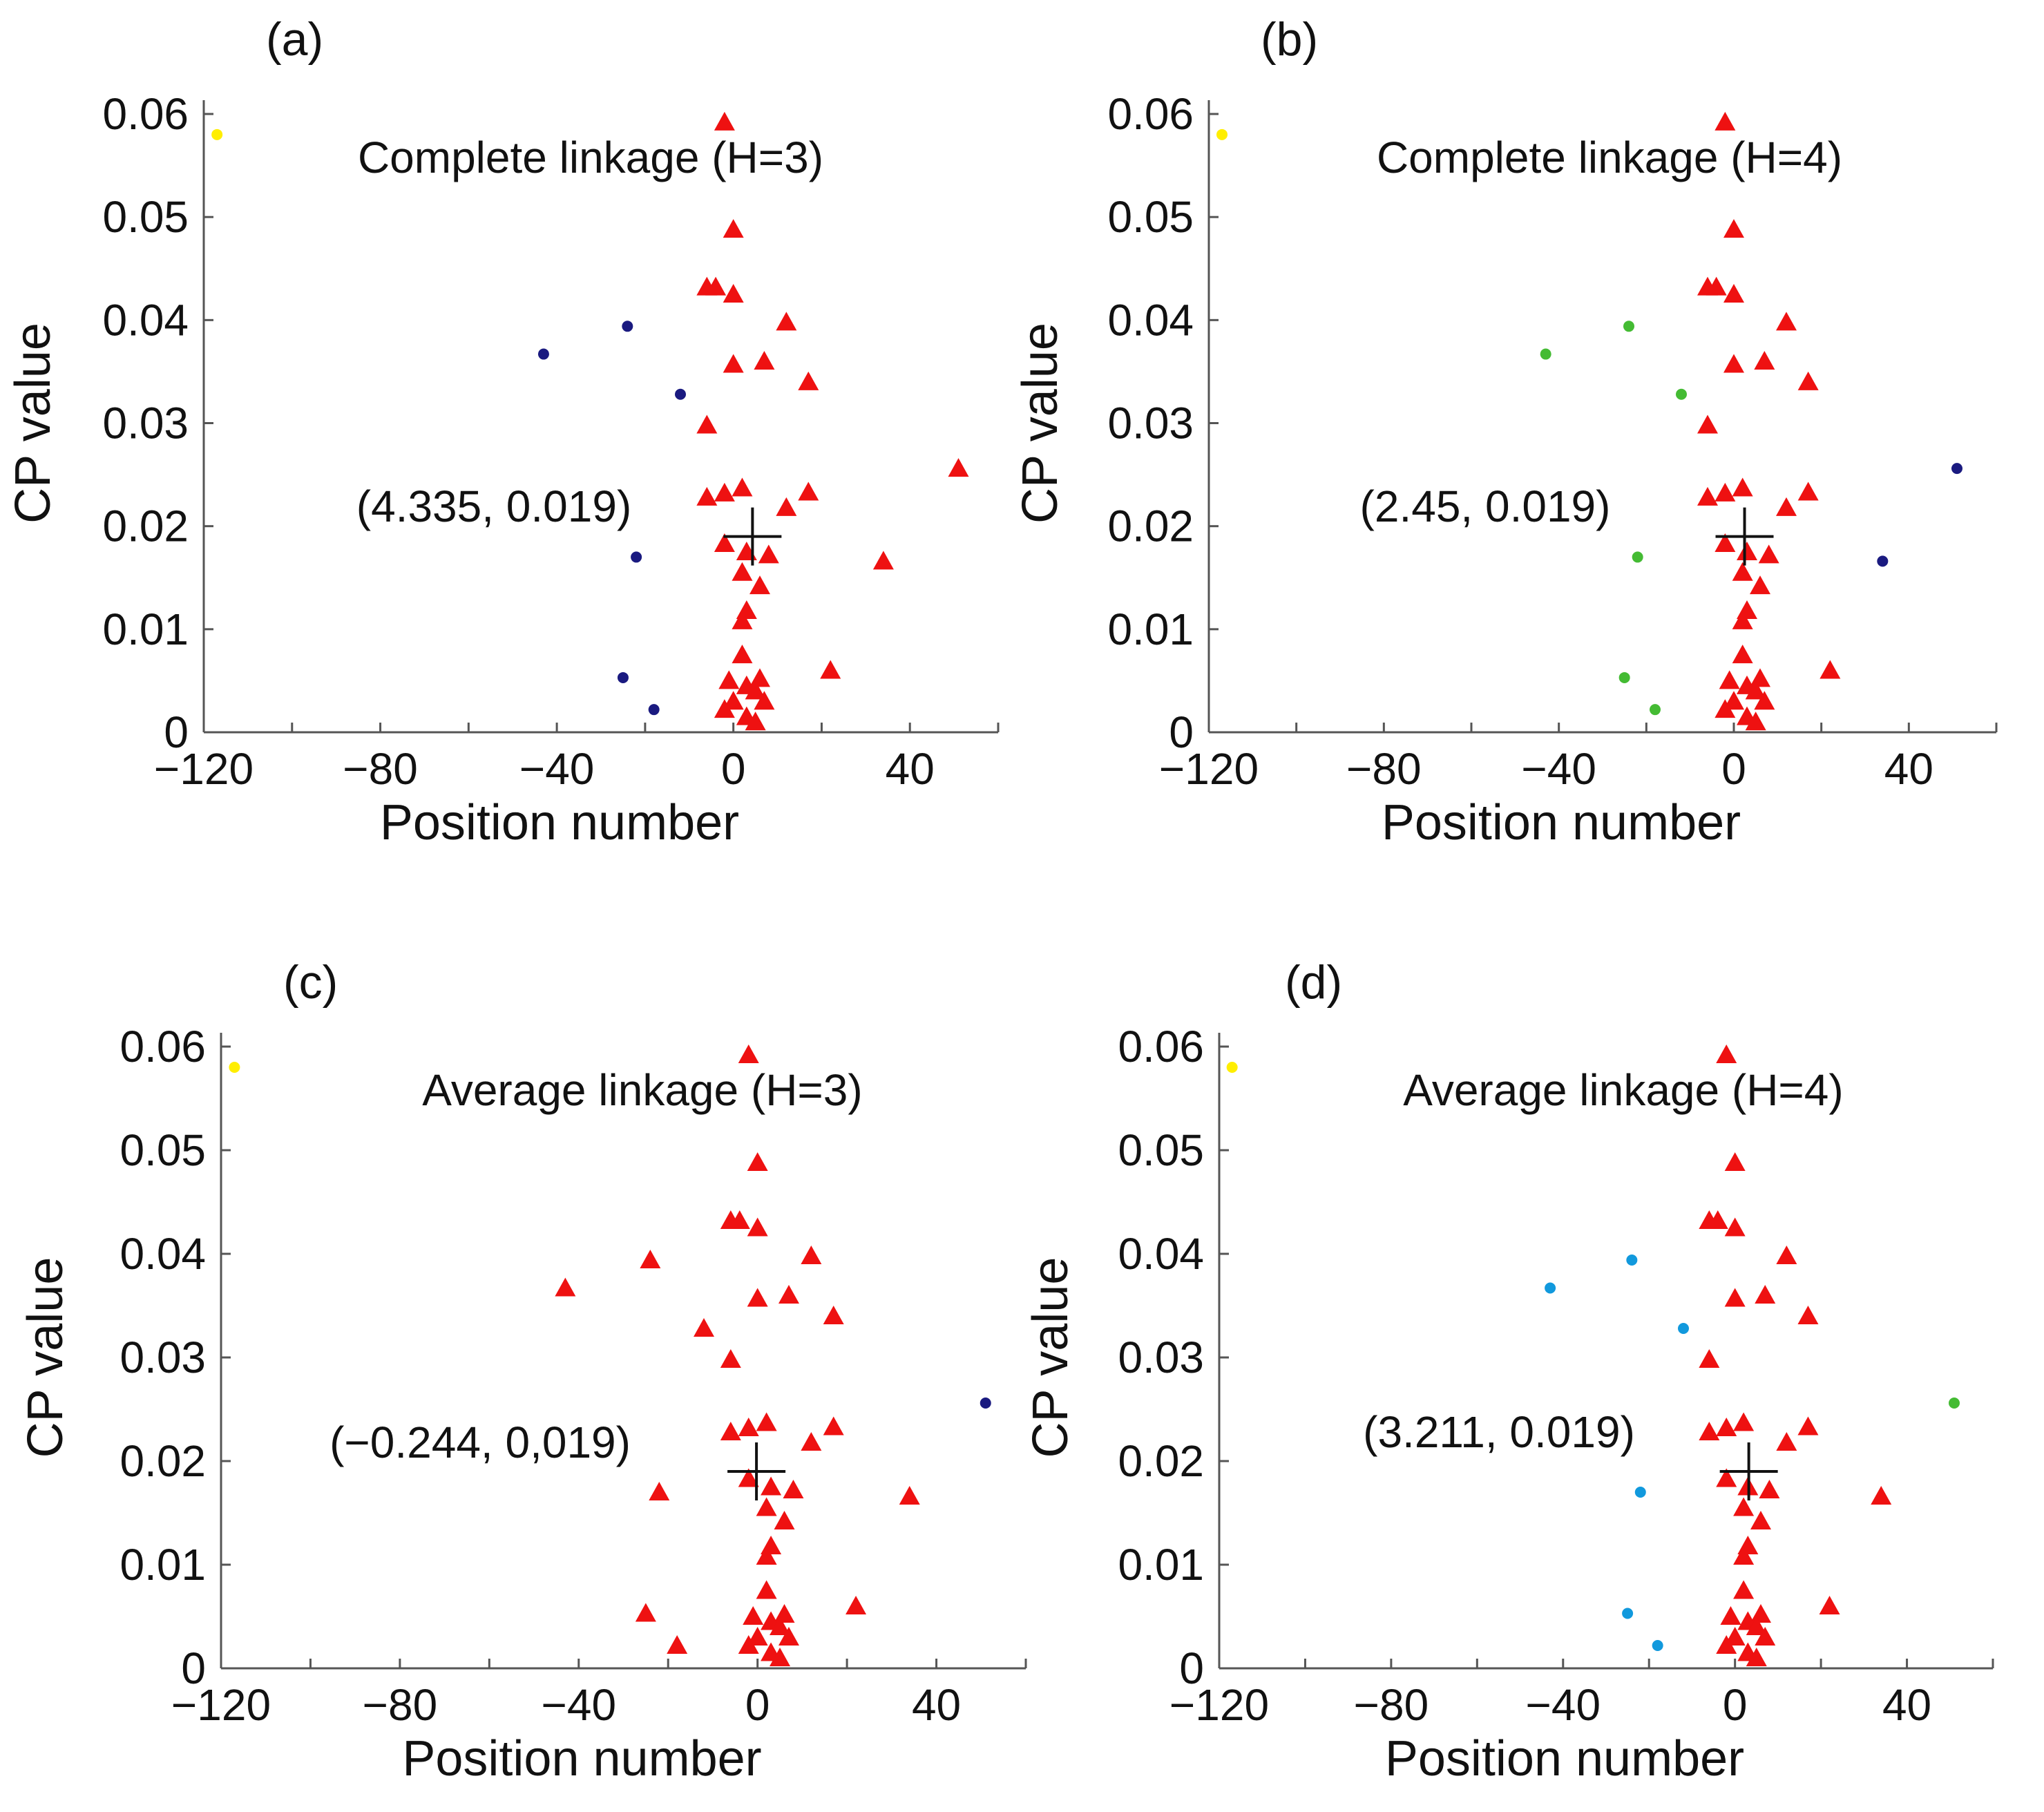  What do you see at coordinates (590, 157) in the screenshot?
I see `chart-subtitle: Complete linkage (H=3)` at bounding box center [590, 157].